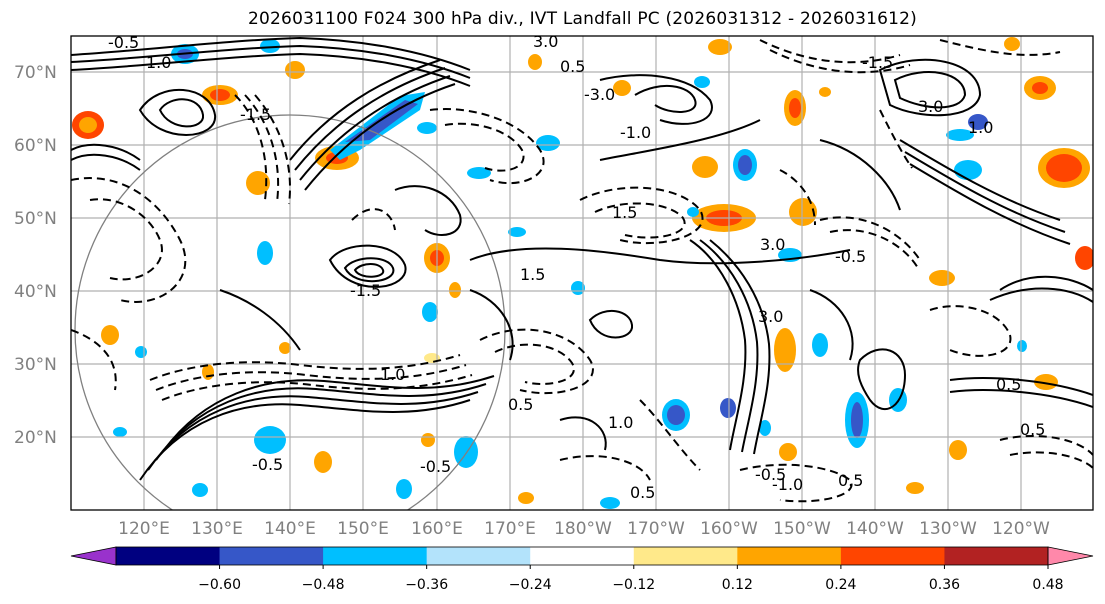 This screenshot has height=604, width=1105. I want to click on colorbar-tick-label: 0.48, so click(1047, 585).